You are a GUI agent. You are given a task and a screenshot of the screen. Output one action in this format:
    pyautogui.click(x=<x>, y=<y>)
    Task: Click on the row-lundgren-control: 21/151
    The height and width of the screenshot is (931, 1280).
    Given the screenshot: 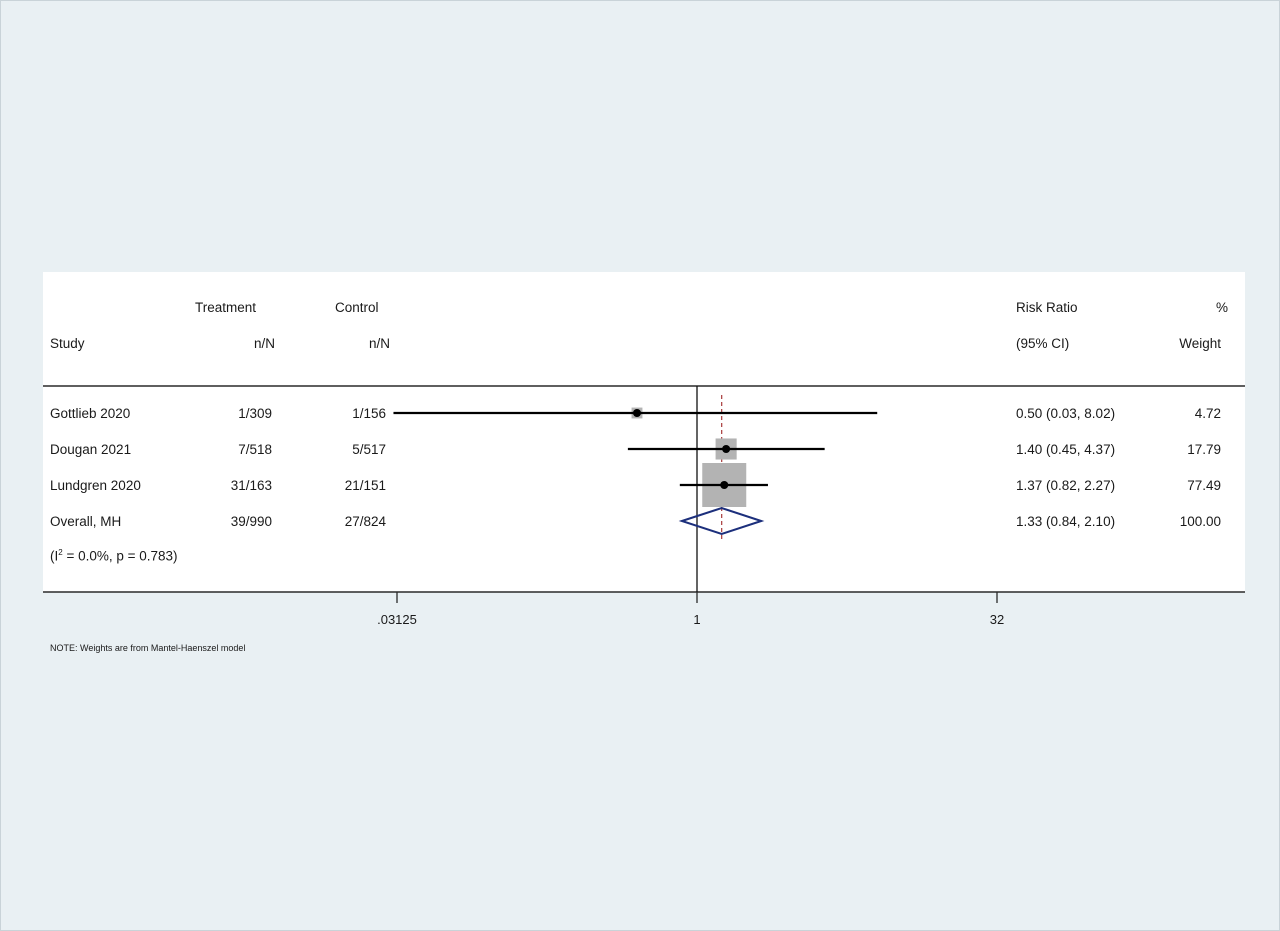 What is the action you would take?
    pyautogui.click(x=365, y=485)
    